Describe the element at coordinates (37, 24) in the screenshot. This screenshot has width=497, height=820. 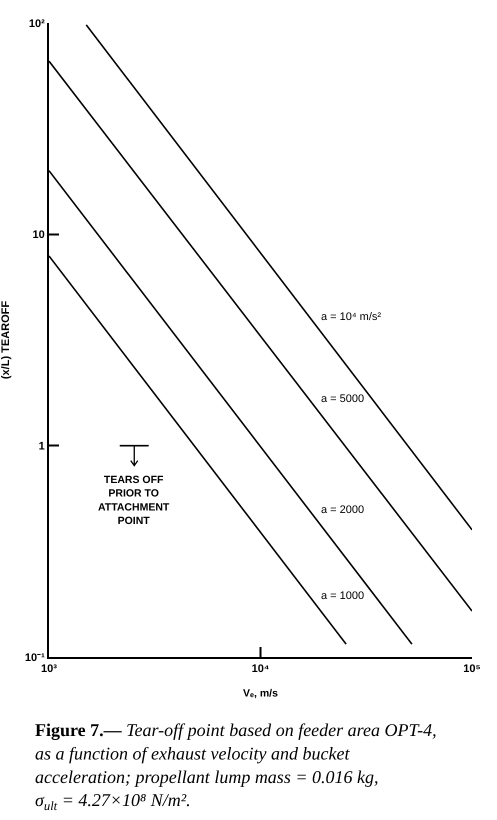
I see `y-tick-label: 10²` at that location.